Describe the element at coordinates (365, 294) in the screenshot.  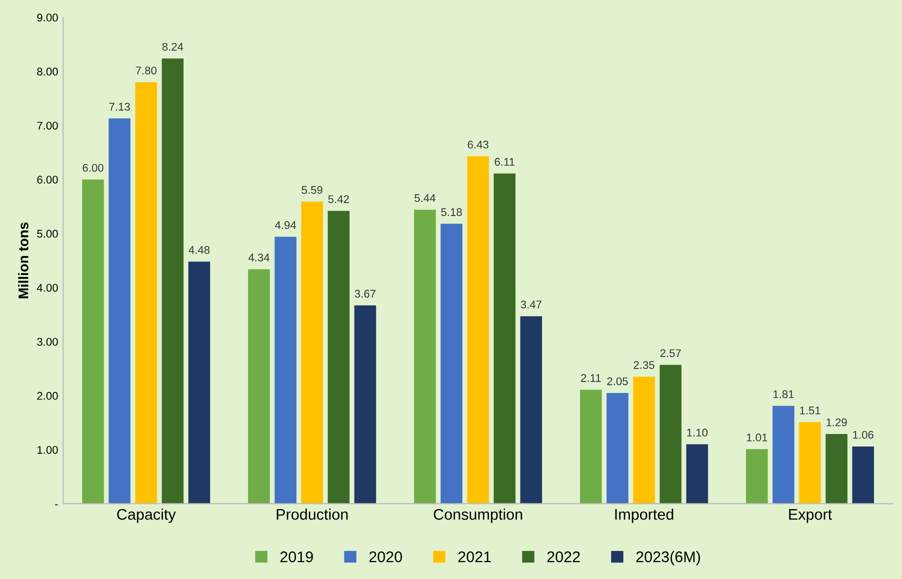
I see `data-label: 3.67` at that location.